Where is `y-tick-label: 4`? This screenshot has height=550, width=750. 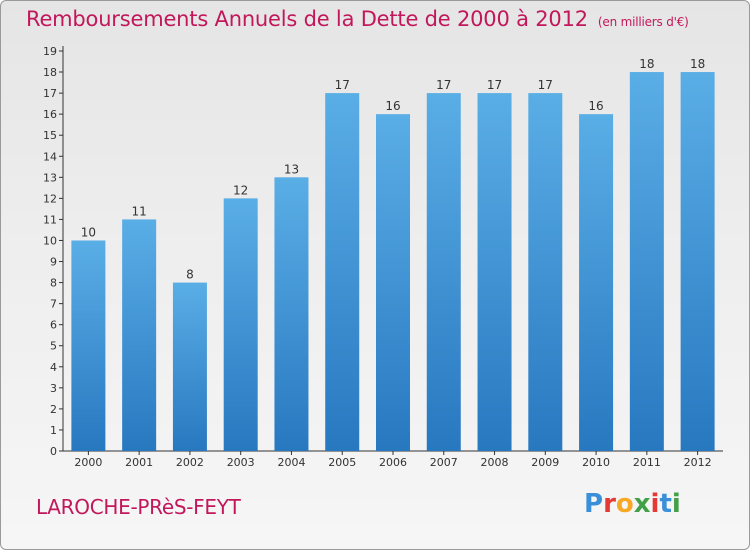
y-tick-label: 4 is located at coordinates (53, 367).